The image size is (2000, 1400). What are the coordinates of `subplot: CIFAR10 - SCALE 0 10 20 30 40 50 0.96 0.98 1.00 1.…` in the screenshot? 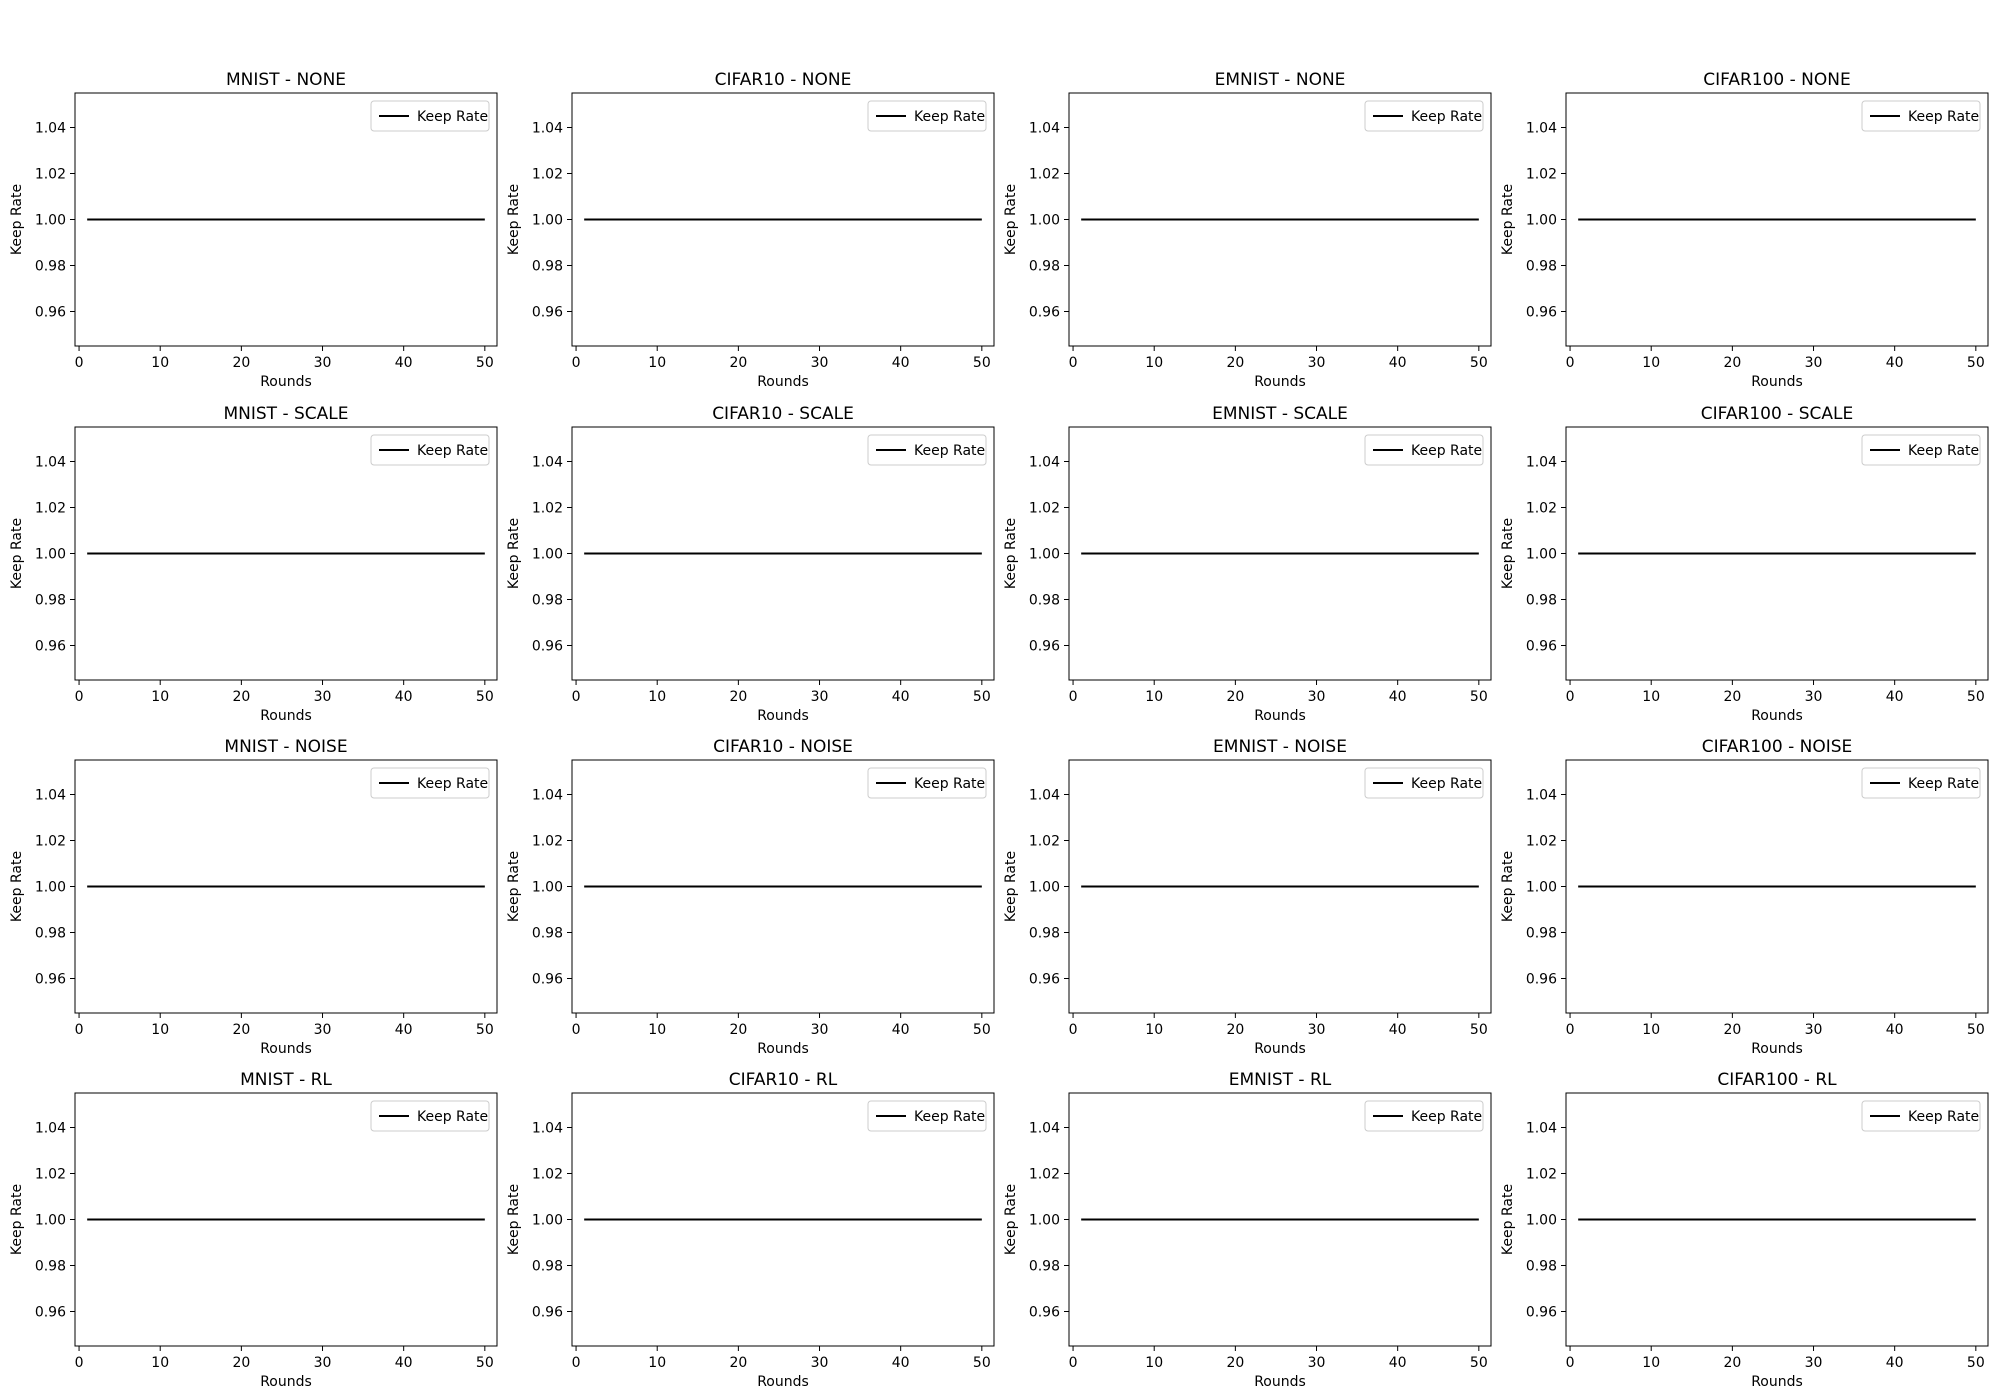 It's located at (750, 564).